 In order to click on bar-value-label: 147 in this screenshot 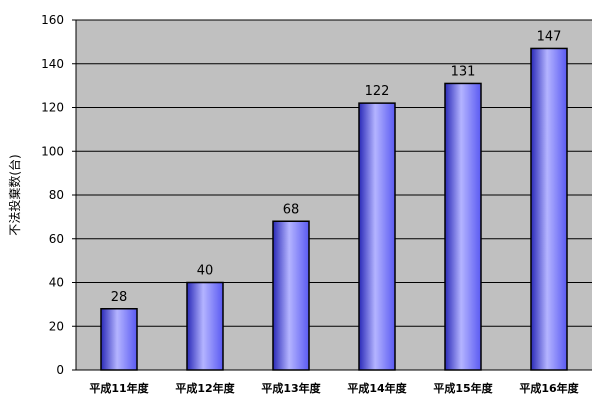, I will do `click(549, 36)`.